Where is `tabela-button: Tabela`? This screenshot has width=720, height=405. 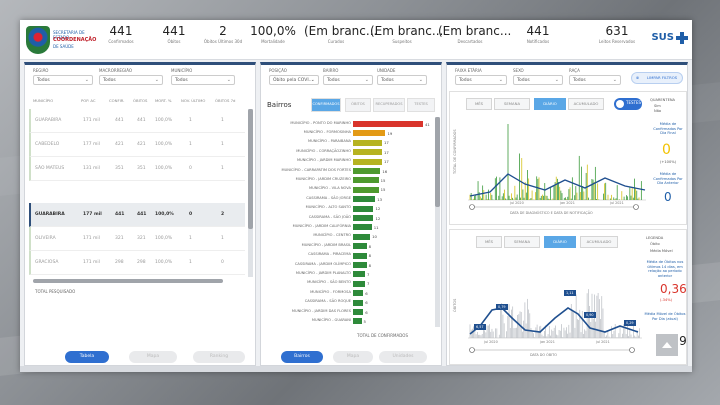
tabela-button: Tabela is located at coordinates (87, 357).